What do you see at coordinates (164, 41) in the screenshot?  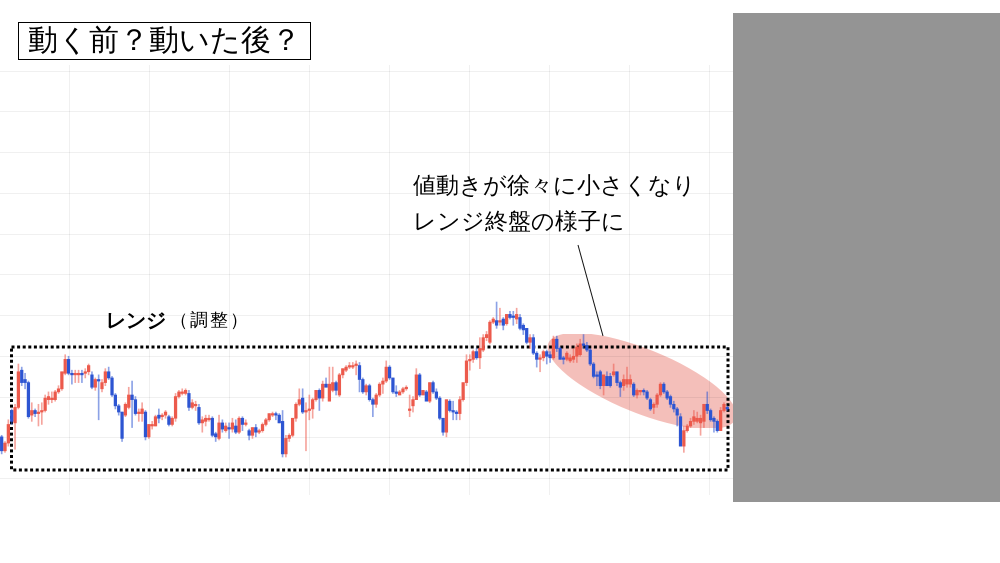 I see `chart-title: 動く前？動いた後？` at bounding box center [164, 41].